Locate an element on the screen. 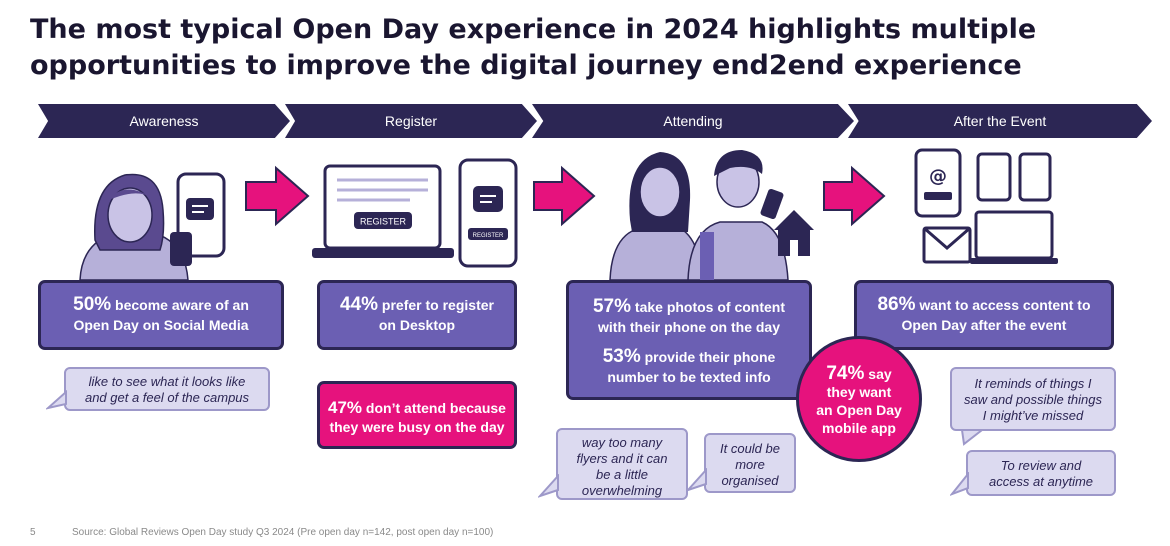 The width and height of the screenshot is (1170, 546). stat-awareness-text-1: become aware of an is located at coordinates (180, 305).